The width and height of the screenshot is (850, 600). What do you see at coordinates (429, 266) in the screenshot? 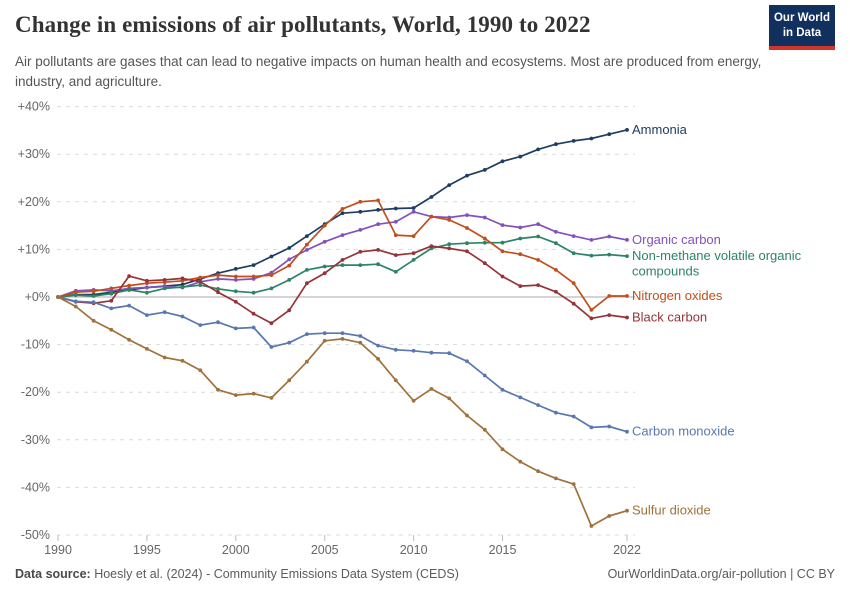
I see `series-non-methane-volatile-organic-compounds: Non-methane volatile organic compounds` at bounding box center [429, 266].